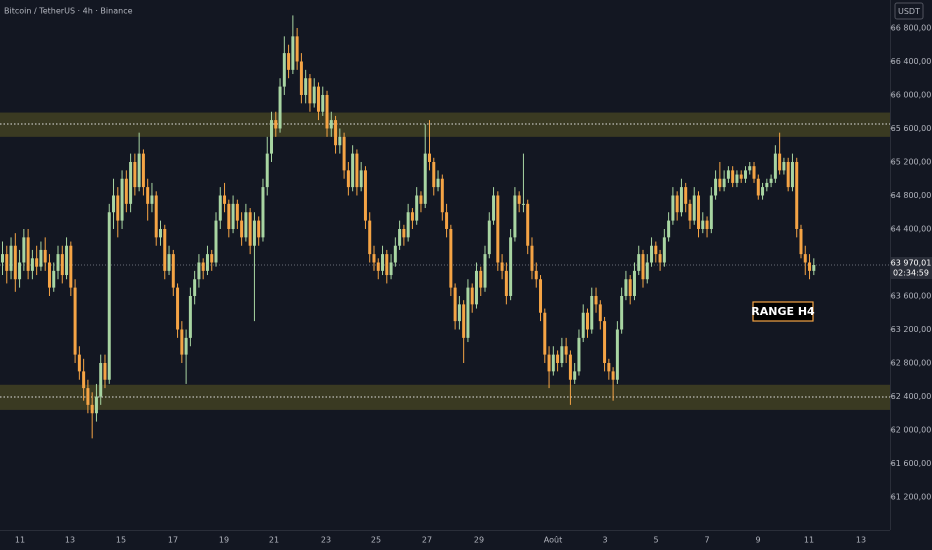 The width and height of the screenshot is (932, 550). What do you see at coordinates (911, 161) in the screenshot?
I see `y-tick-label: 65 200,00` at bounding box center [911, 161].